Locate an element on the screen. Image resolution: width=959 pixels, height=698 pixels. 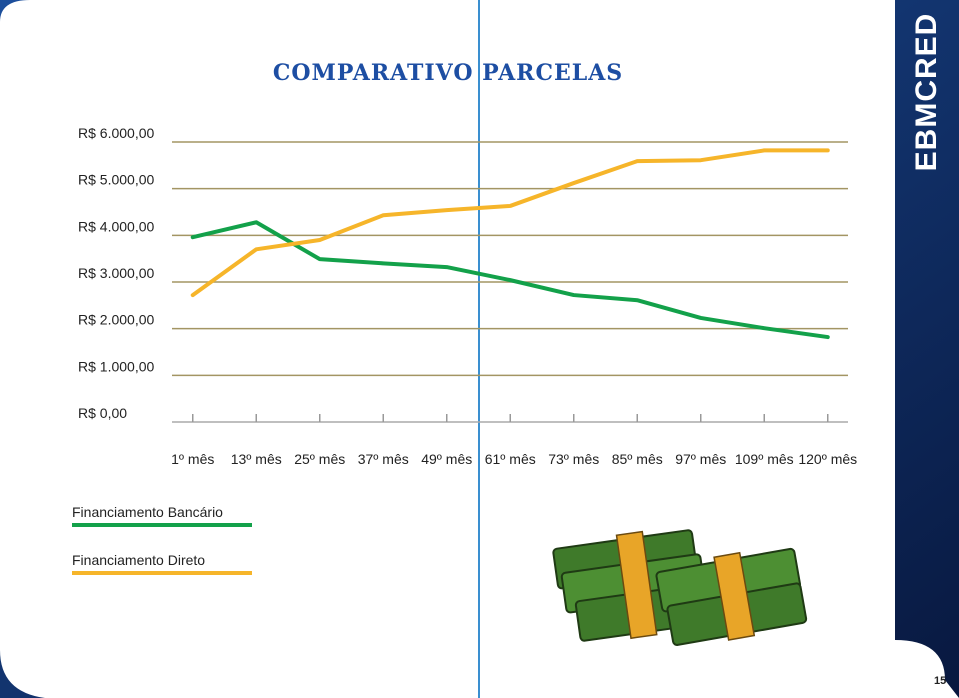
y-tick-label: R$ 5.000,00 is located at coordinates (116, 180).